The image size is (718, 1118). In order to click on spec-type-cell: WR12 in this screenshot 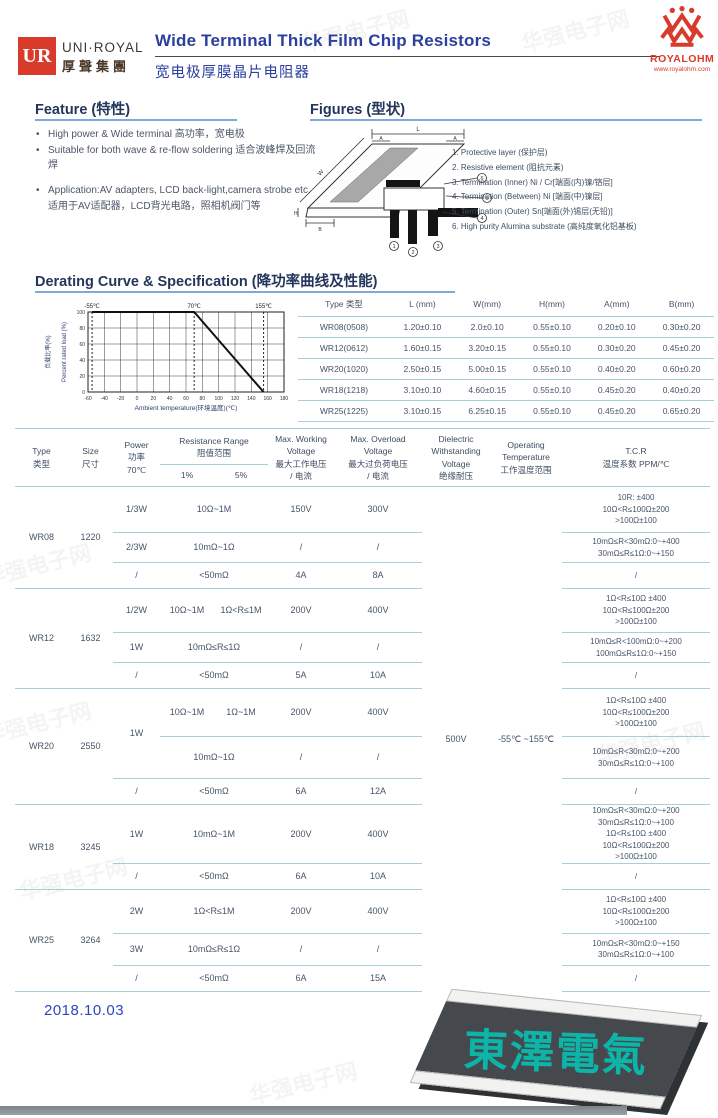, I will do `click(41, 638)`.